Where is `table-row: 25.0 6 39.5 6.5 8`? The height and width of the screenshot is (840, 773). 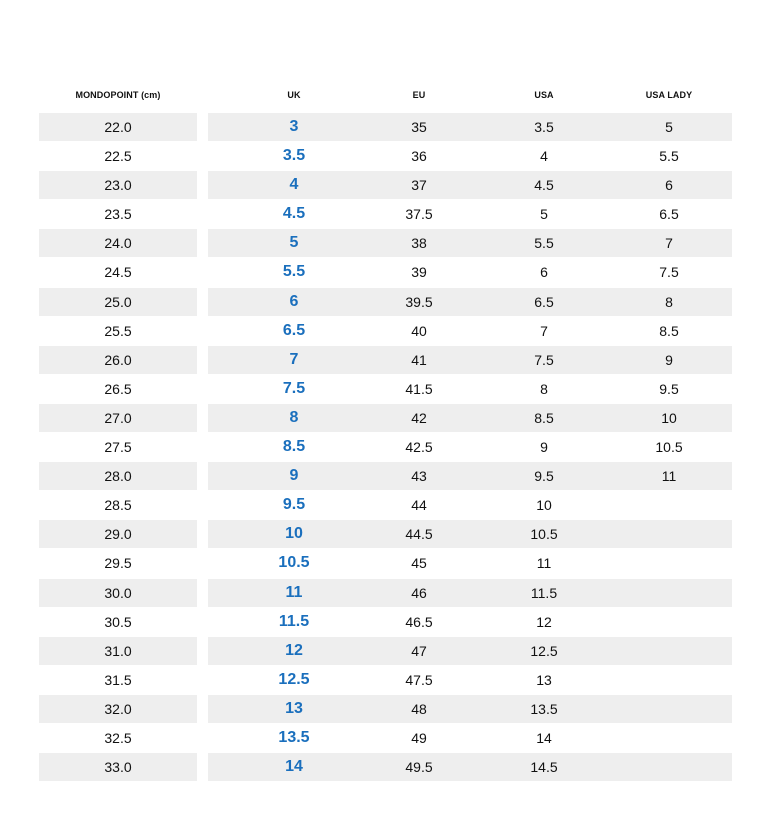
table-row: 25.0 6 39.5 6.5 8 is located at coordinates (385, 302).